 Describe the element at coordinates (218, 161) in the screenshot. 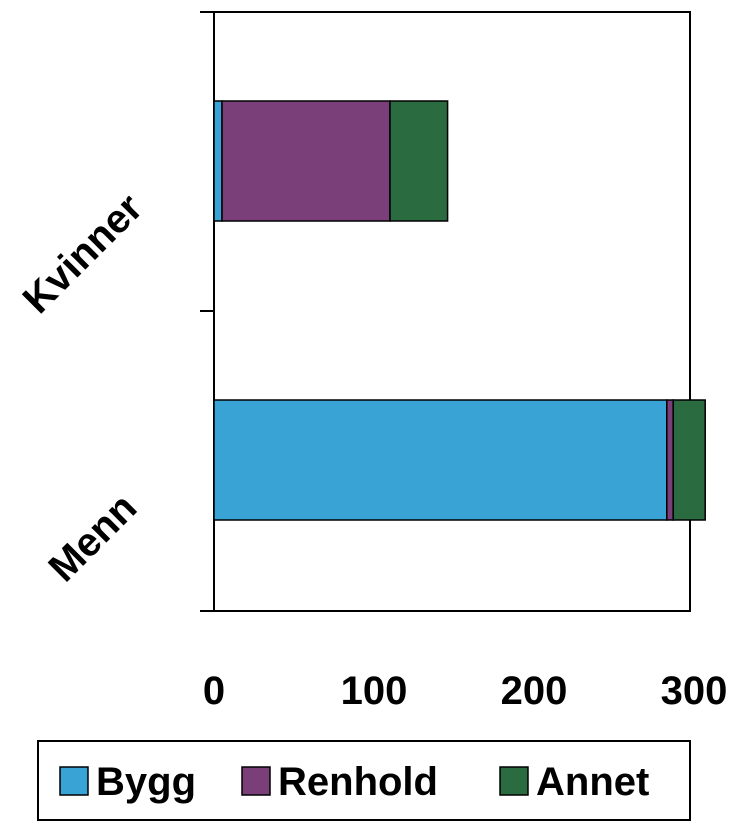

I see `bar-kvinner-bygg` at that location.